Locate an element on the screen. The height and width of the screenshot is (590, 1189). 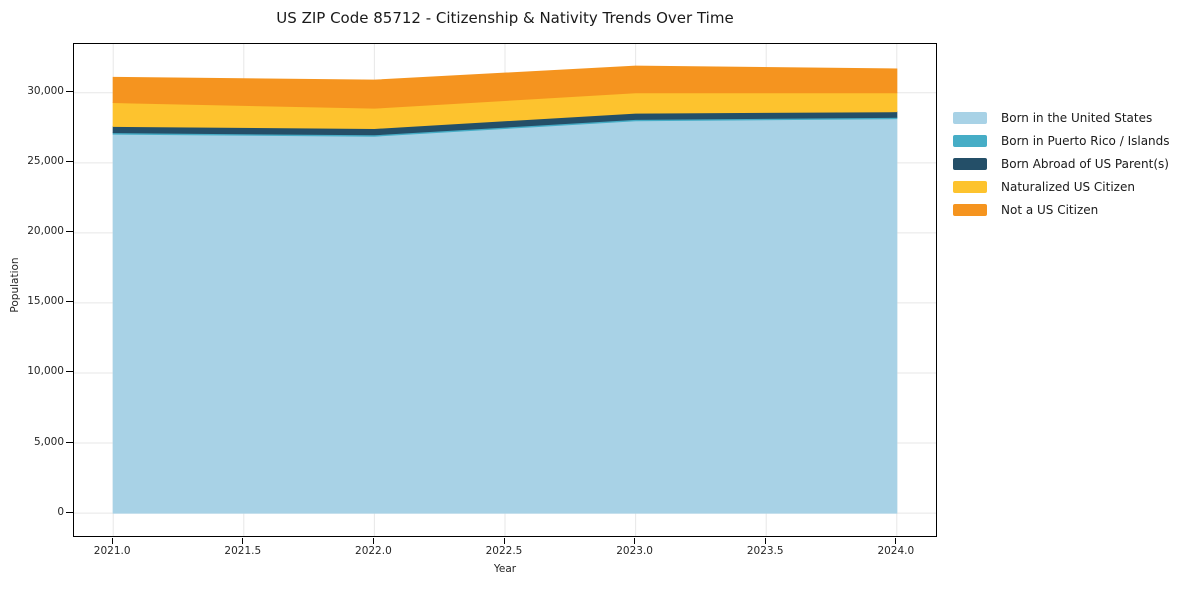
legend-label: Born in Puerto Rico / Islands is located at coordinates (1085, 140).